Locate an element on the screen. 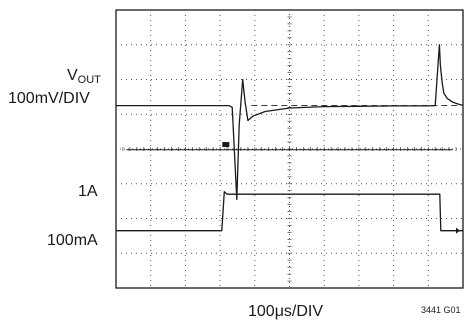  threshold-label: 1A is located at coordinates (88, 192).